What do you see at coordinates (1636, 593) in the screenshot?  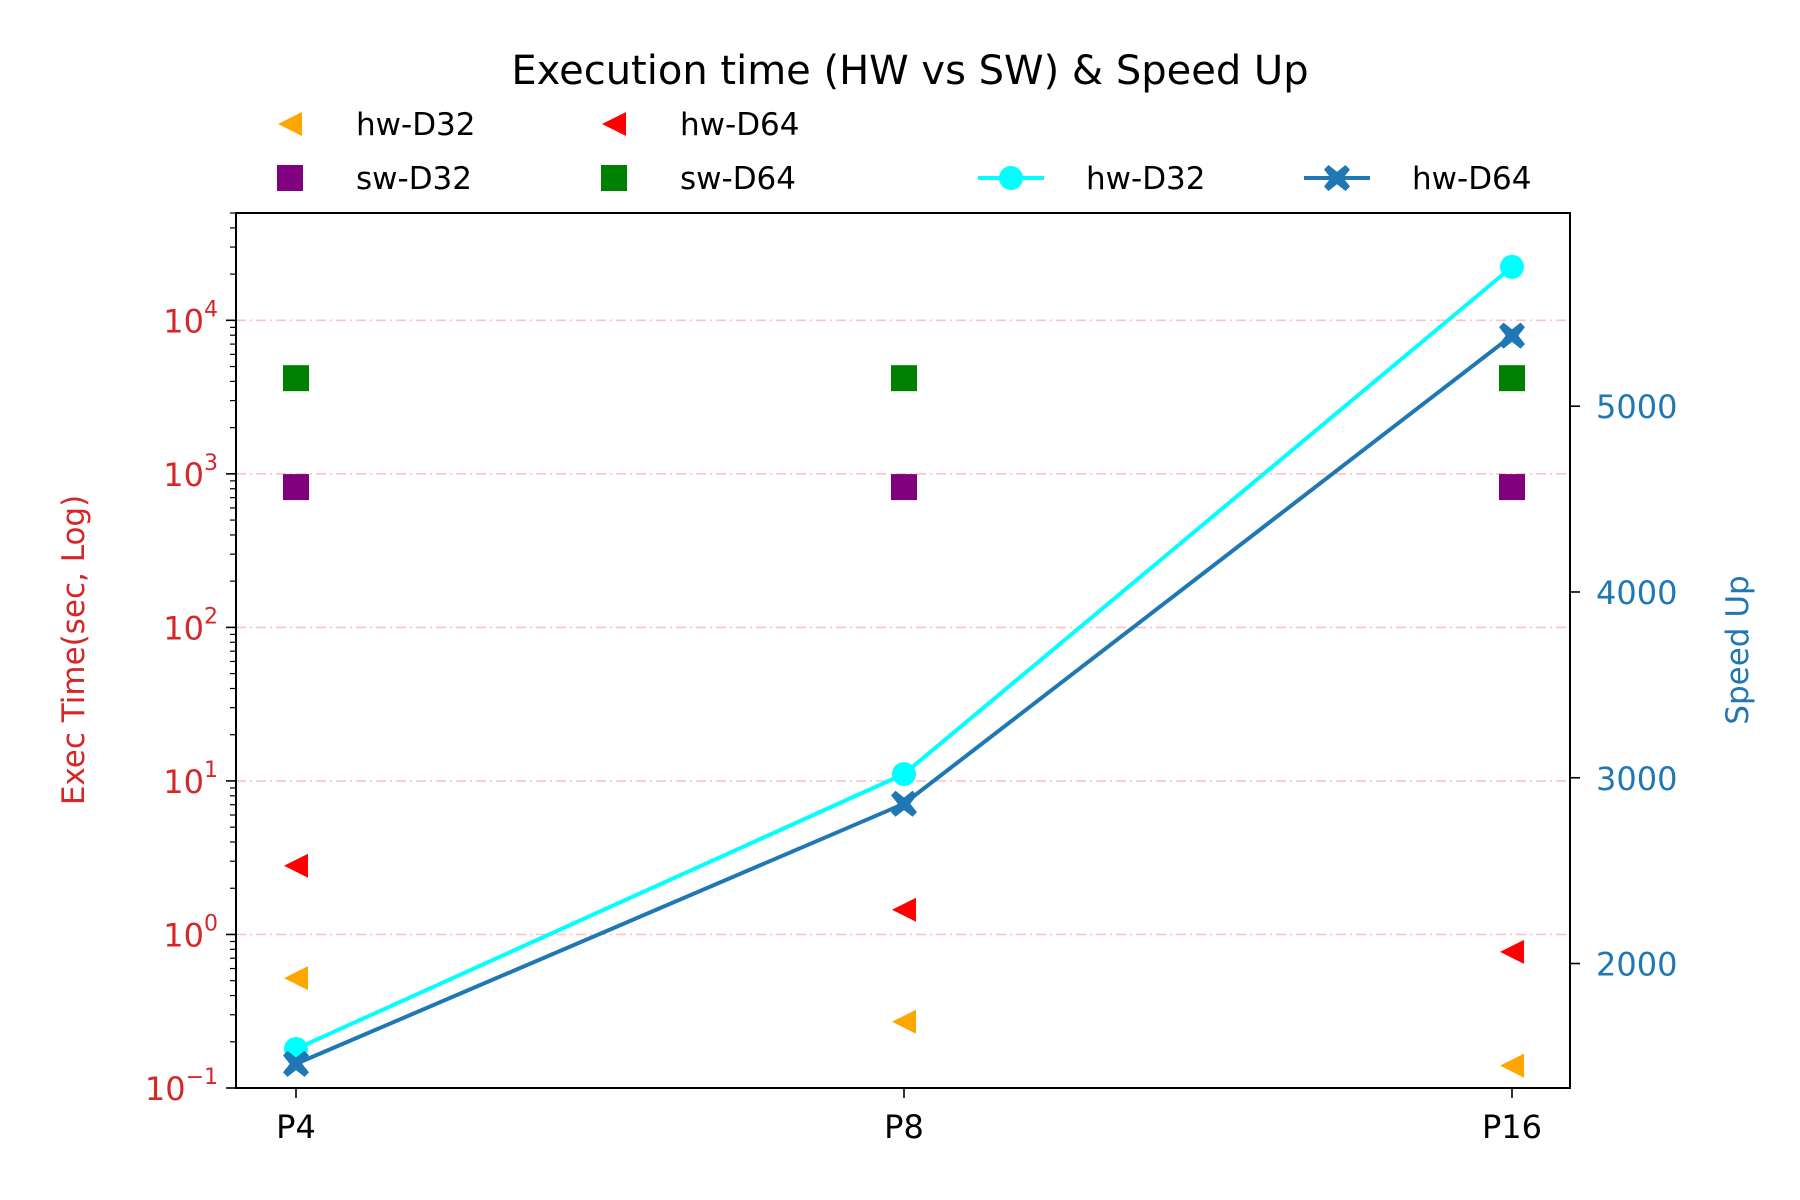 I see `y-right-tick-label: 4000` at bounding box center [1636, 593].